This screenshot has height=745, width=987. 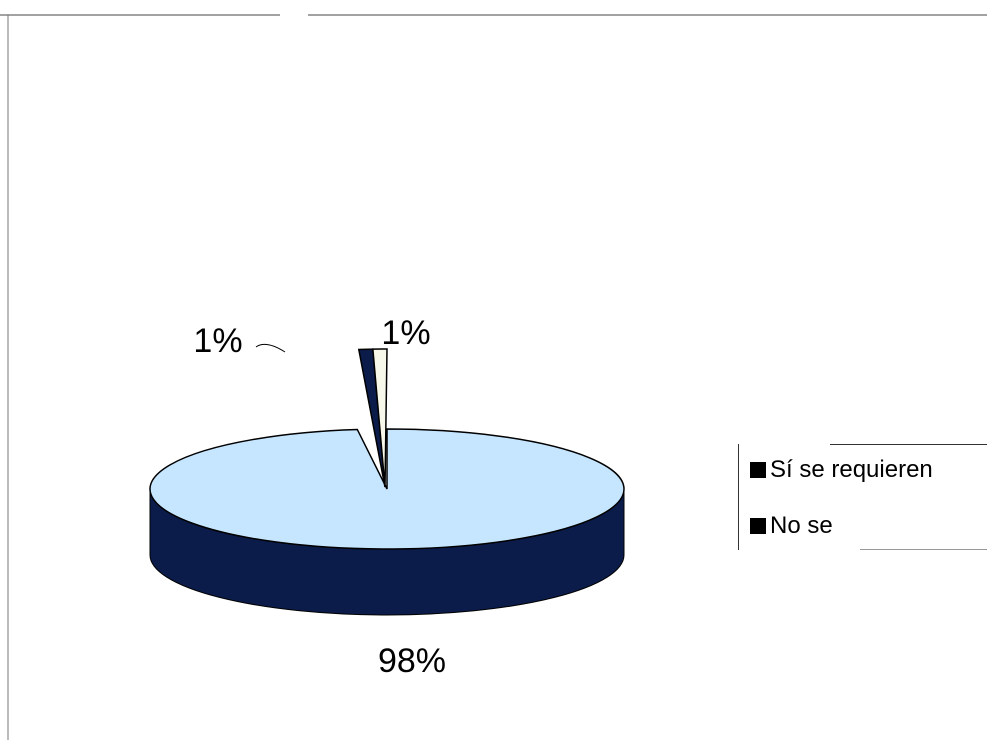 What do you see at coordinates (801, 525) in the screenshot?
I see `legend-label-no: No se` at bounding box center [801, 525].